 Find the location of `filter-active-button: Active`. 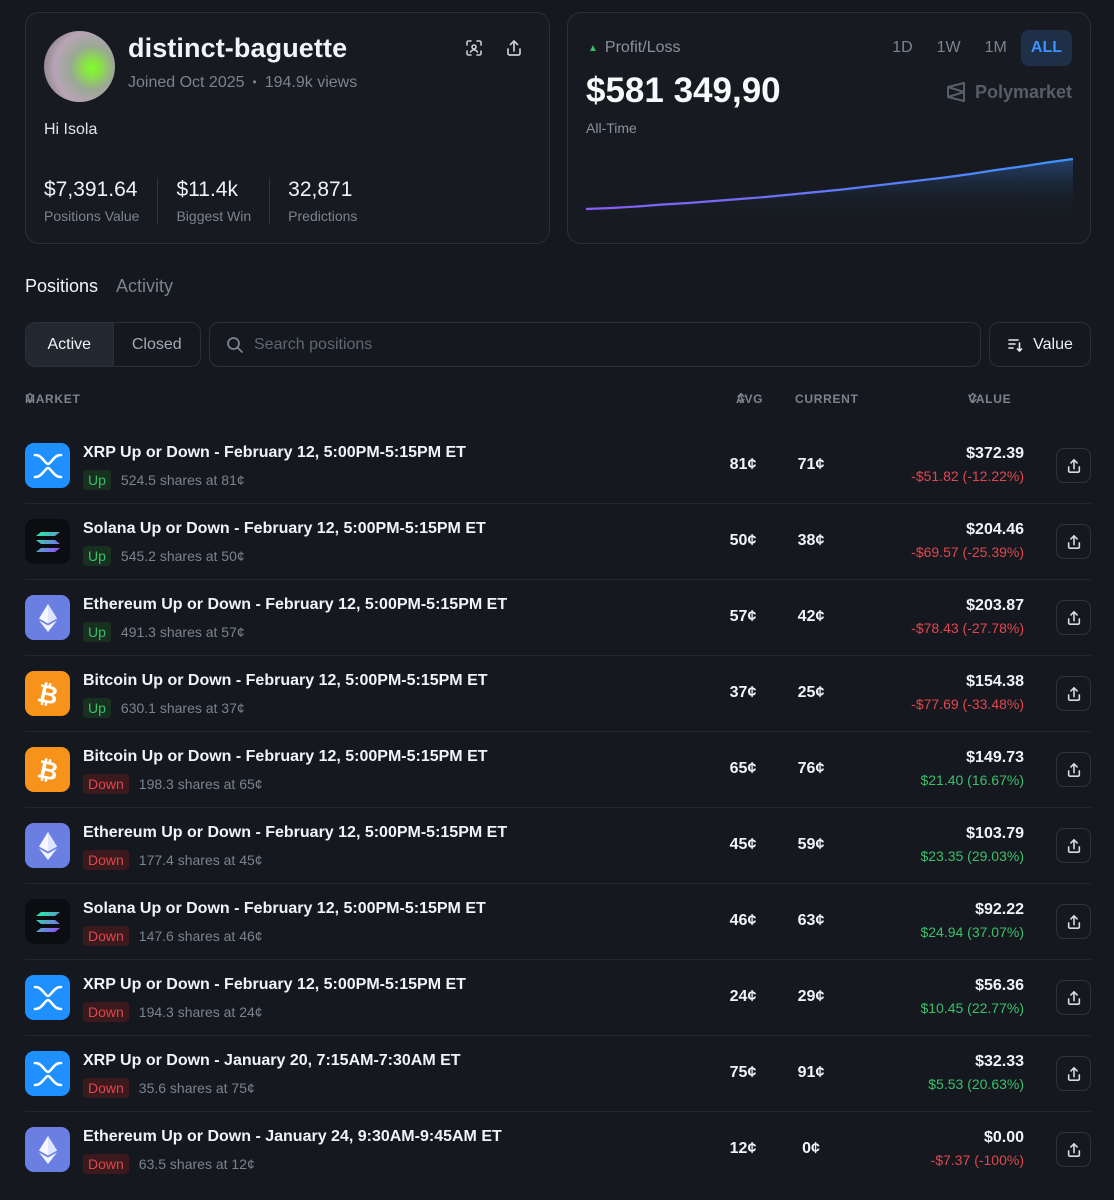

filter-active-button: Active is located at coordinates (70, 344).